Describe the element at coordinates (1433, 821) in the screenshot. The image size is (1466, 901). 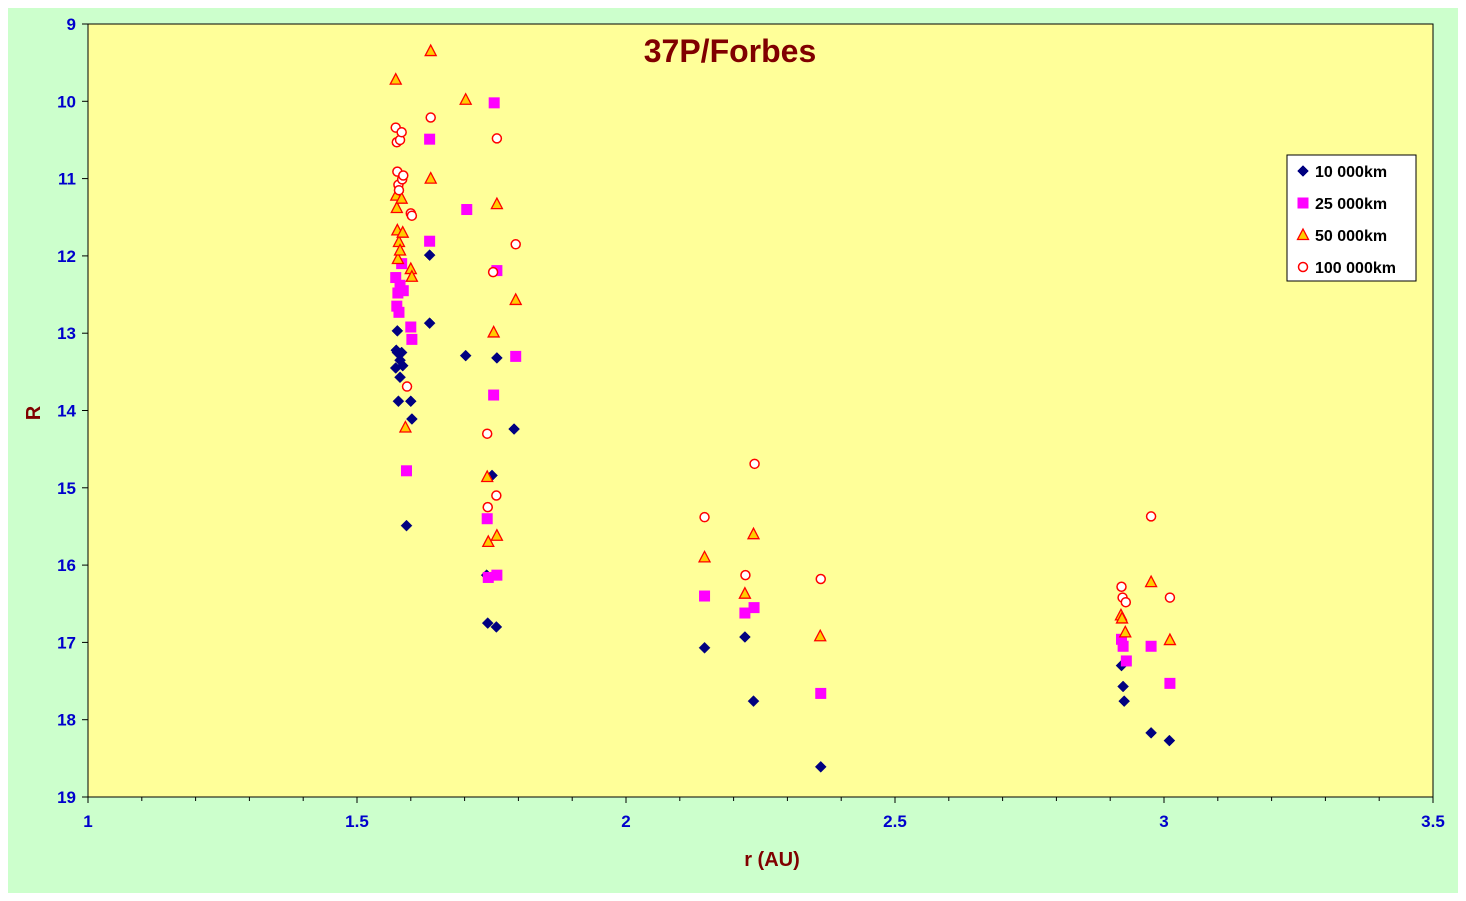
I see `x-tick-label: 3.5` at that location.